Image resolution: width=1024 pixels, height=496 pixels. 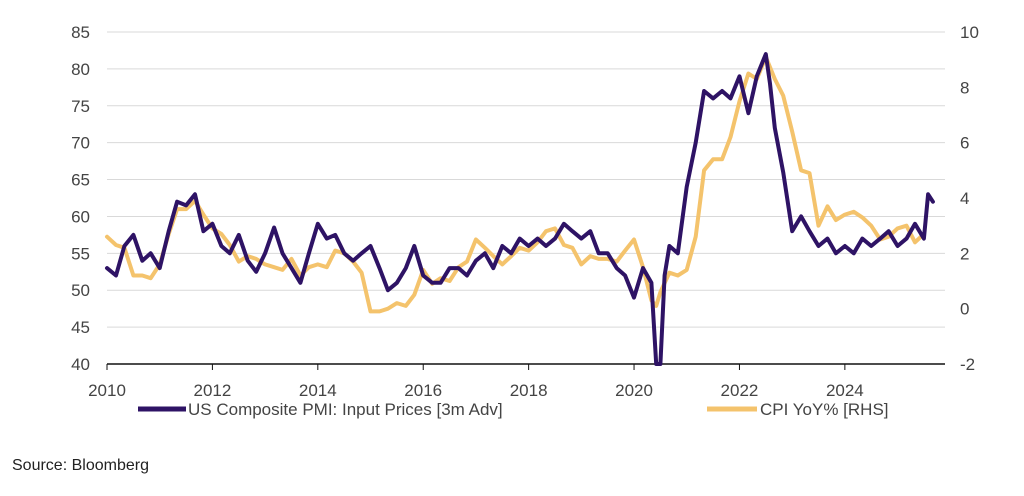 What do you see at coordinates (967, 364) in the screenshot?
I see `y-right-tick-label: -2` at bounding box center [967, 364].